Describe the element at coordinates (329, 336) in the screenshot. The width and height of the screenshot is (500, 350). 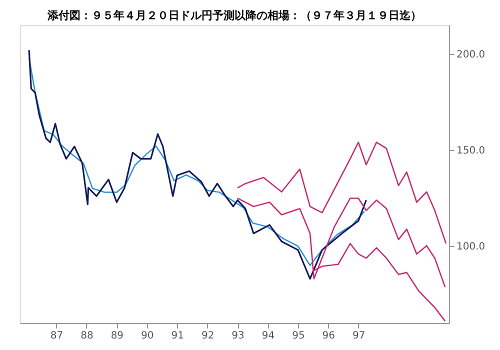
I see `x-tick-label: 96` at that location.